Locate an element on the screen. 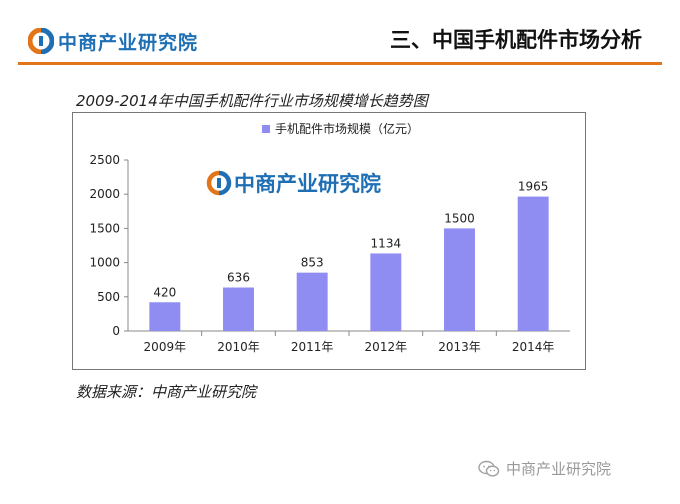  brand-logo: 中商产业研究院 is located at coordinates (113, 41).